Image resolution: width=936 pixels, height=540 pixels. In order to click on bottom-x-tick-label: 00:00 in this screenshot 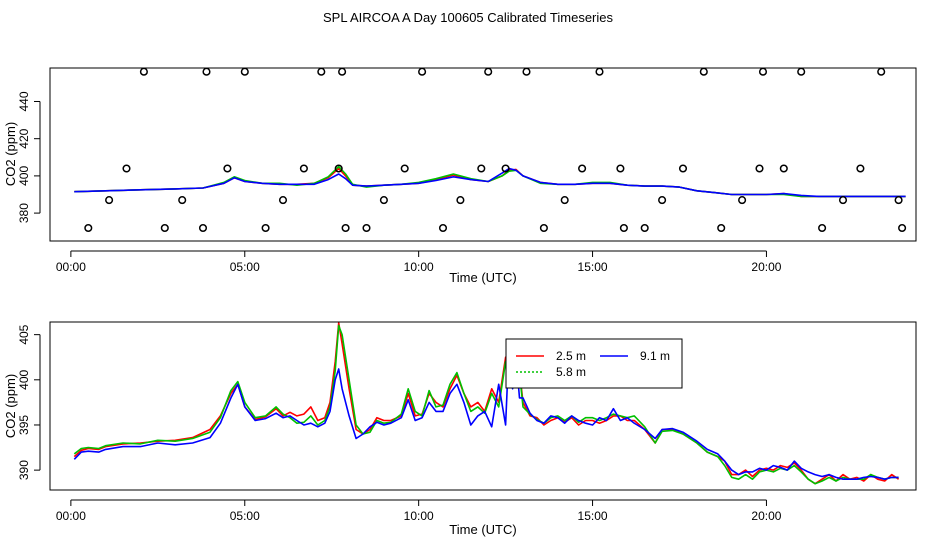, I will do `click(71, 516)`.